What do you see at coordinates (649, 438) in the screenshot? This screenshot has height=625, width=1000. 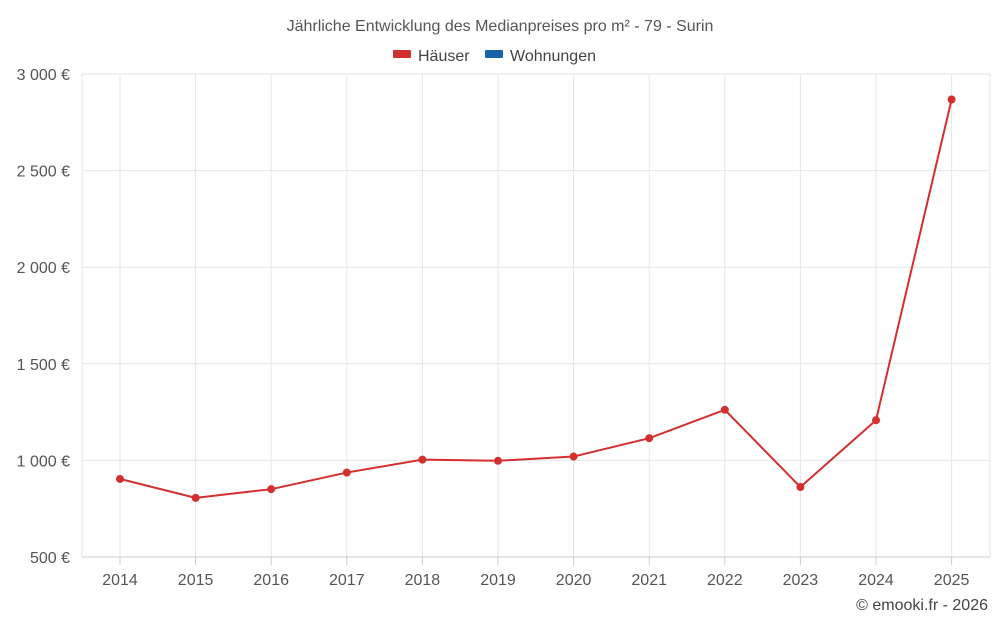 I see `data-point-2021` at bounding box center [649, 438].